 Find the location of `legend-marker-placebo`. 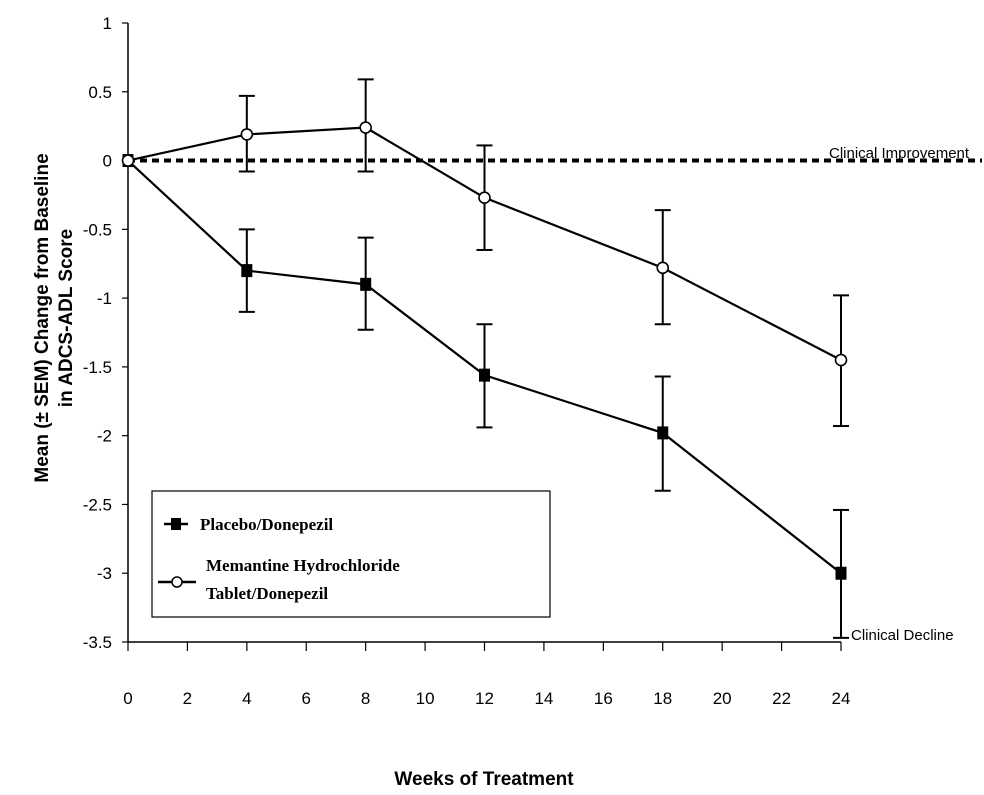

legend-marker-placebo is located at coordinates (176, 524).